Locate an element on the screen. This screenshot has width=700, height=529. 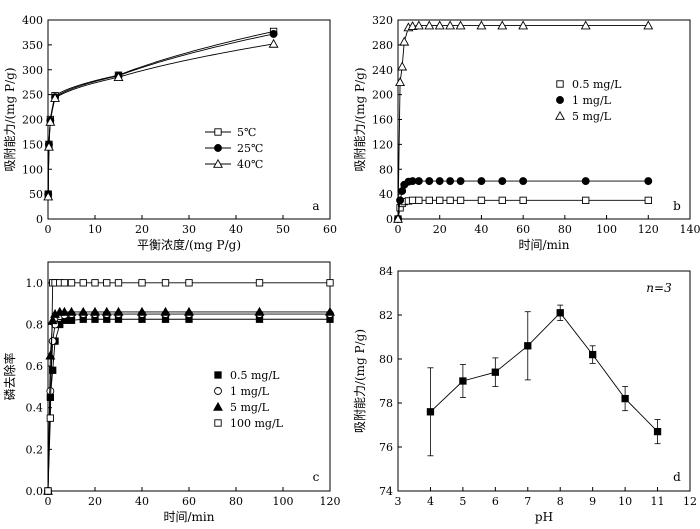
legend-label: 40℃ is located at coordinates (250, 164).